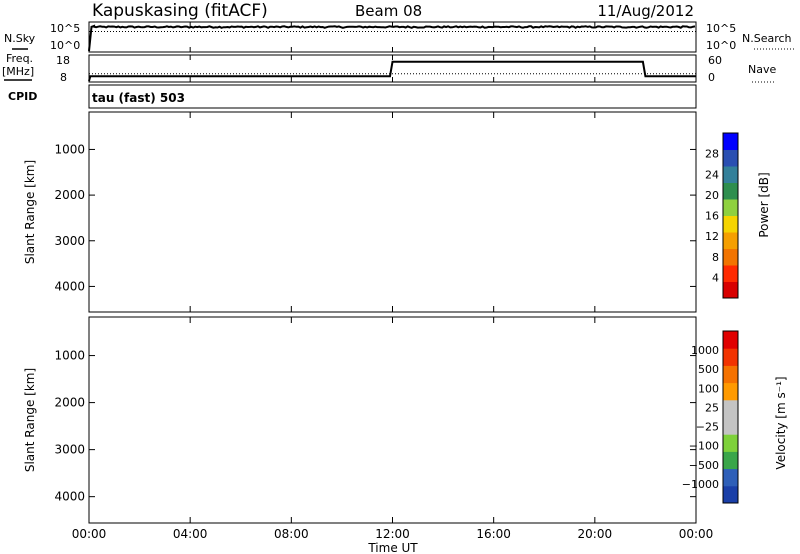  What do you see at coordinates (69, 286) in the screenshot?
I see `y-tick-label: 4000` at bounding box center [69, 286].